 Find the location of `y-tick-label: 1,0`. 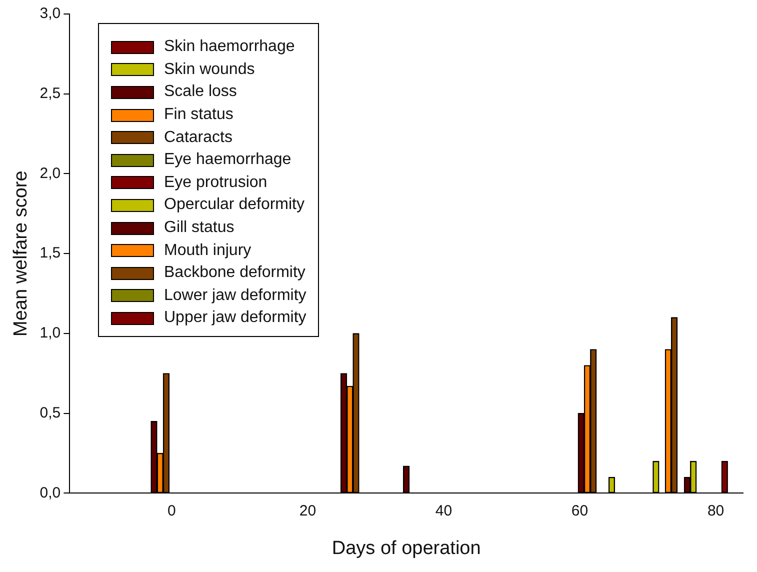

y-tick-label: 1,0 is located at coordinates (50, 333).